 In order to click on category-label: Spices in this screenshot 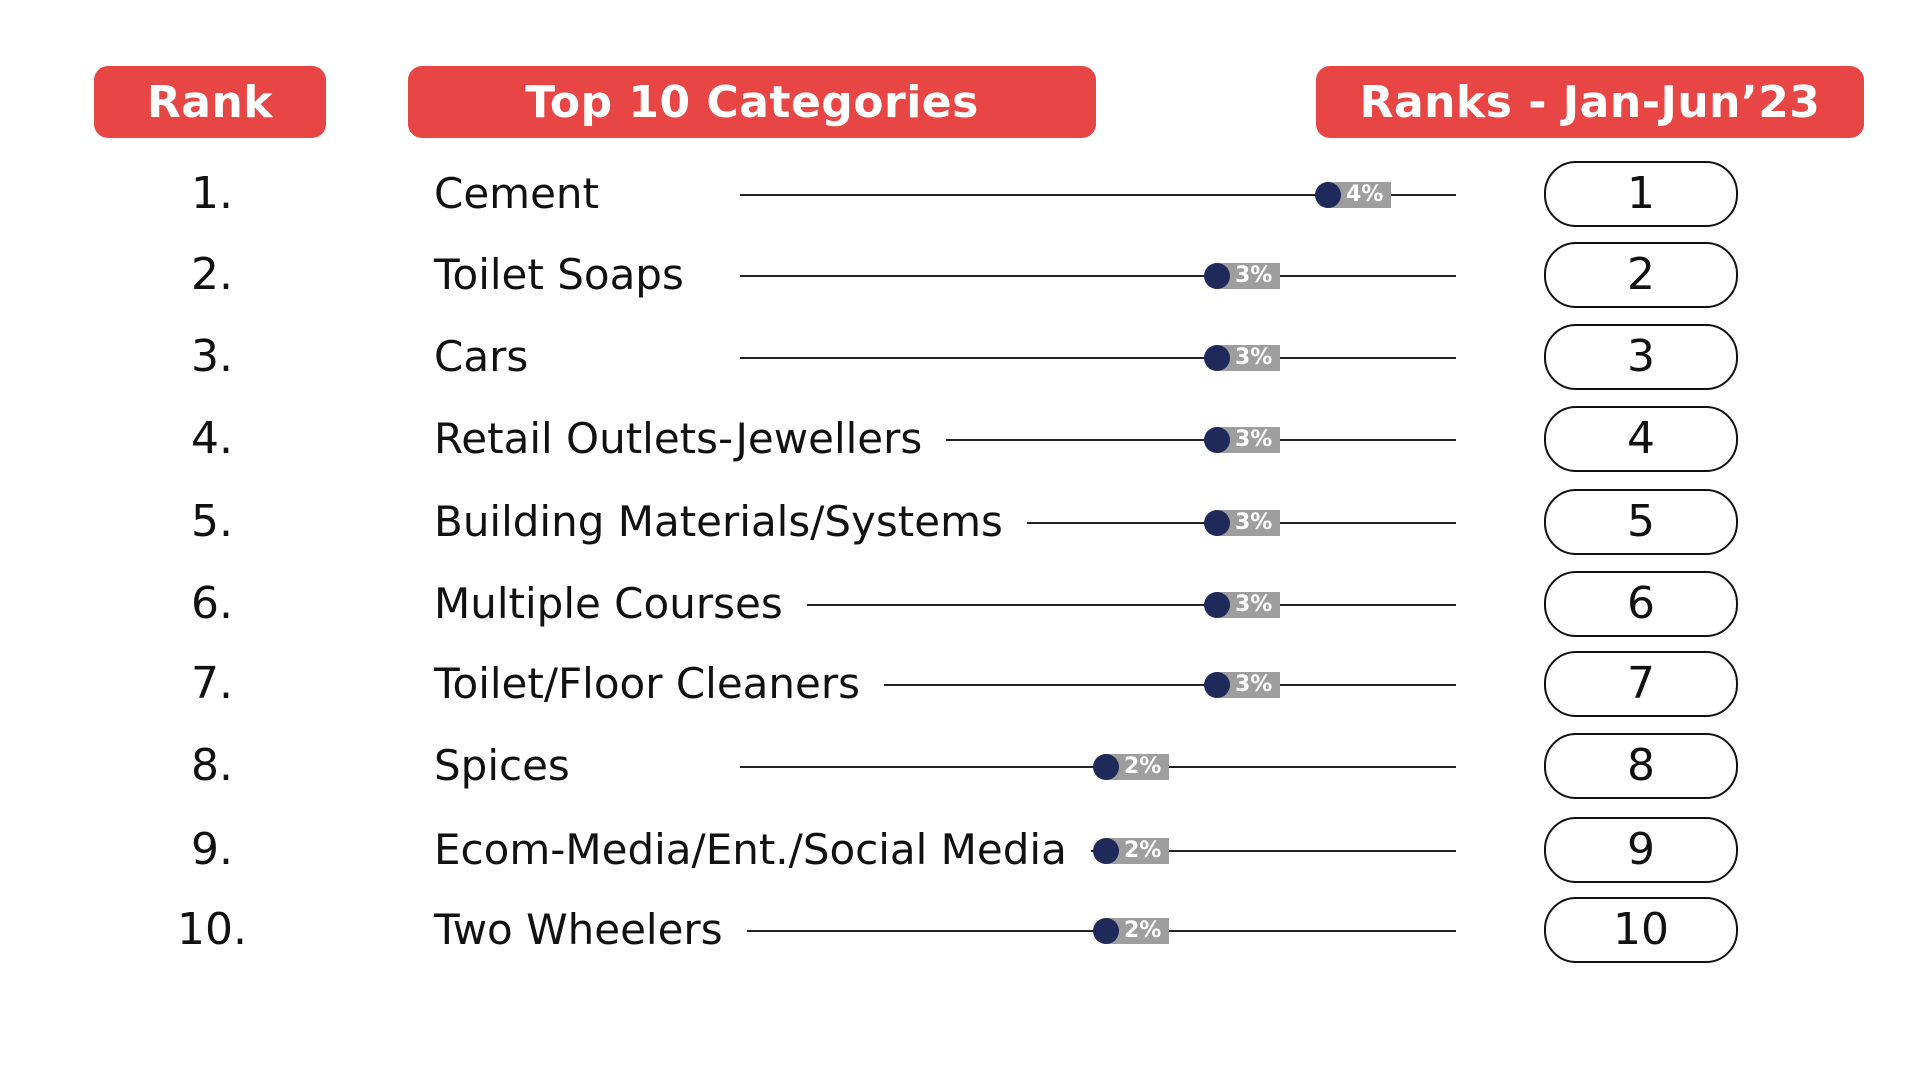, I will do `click(502, 765)`.